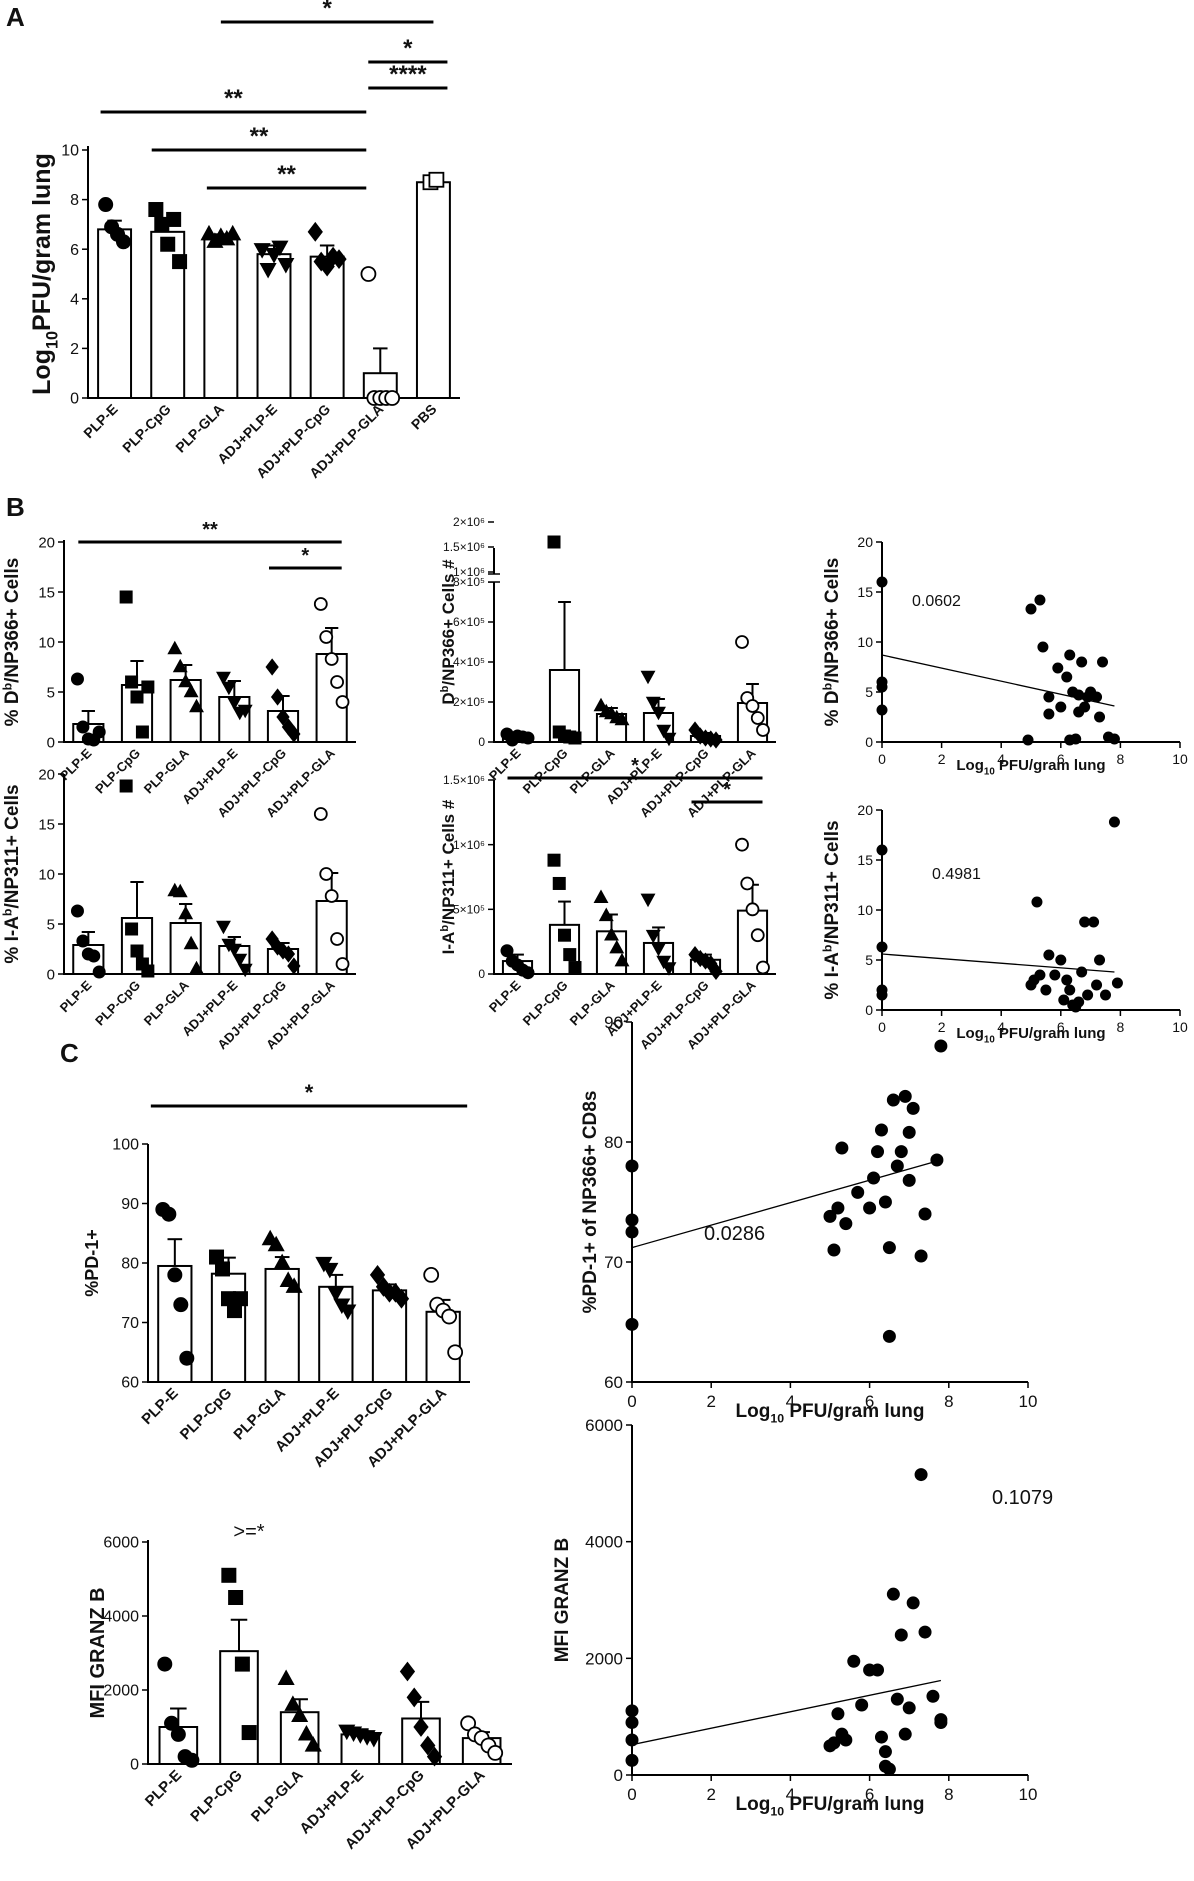 This screenshot has width=1194, height=1881. I want to click on bar, so click(115, 313).